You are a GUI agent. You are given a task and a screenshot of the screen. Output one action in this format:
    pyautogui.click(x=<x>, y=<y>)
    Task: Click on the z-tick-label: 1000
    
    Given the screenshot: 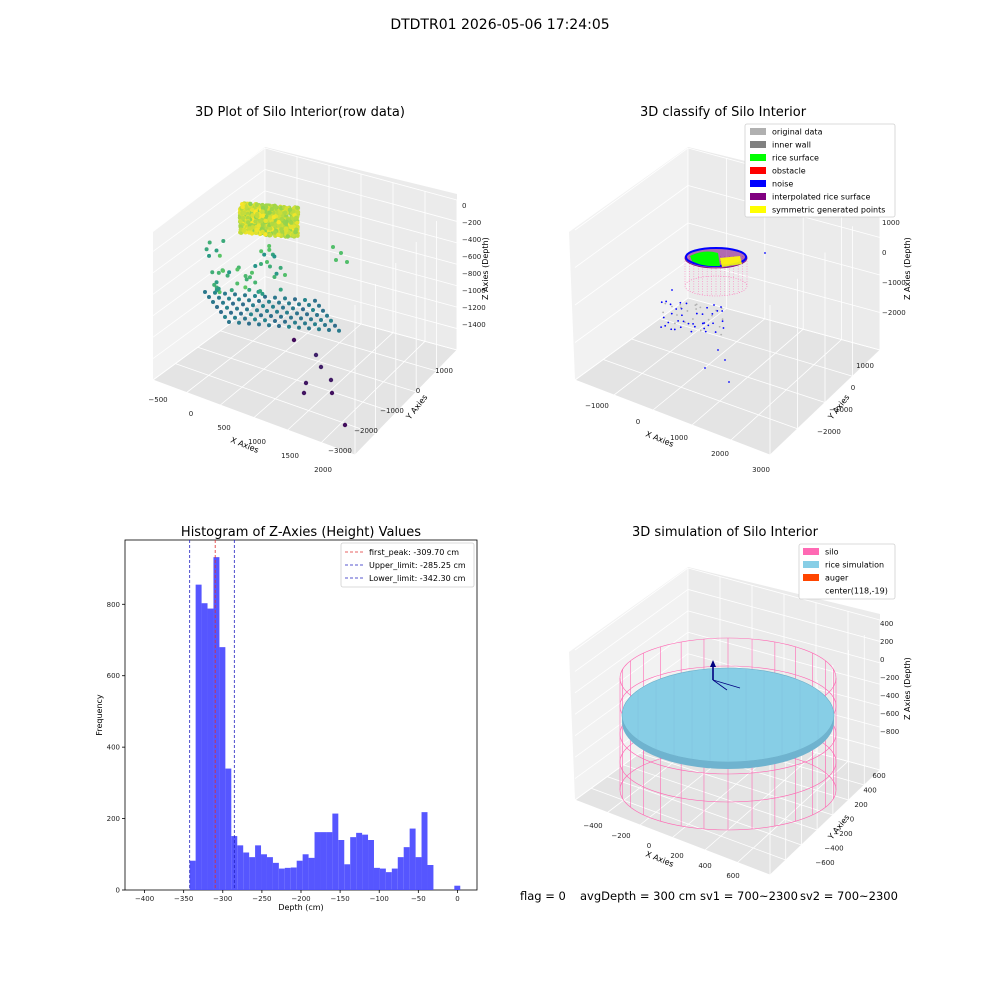 What is the action you would take?
    pyautogui.click(x=891, y=223)
    